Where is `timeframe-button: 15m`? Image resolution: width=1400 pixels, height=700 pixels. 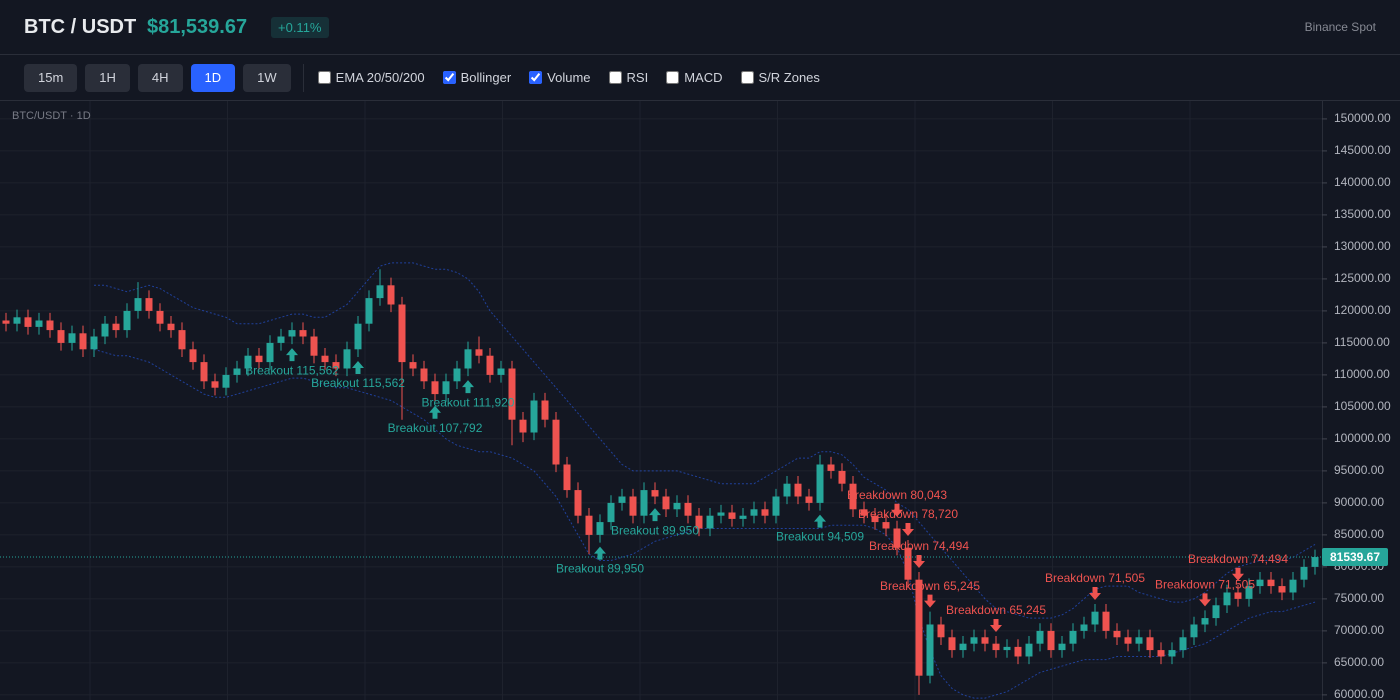
timeframe-button: 15m is located at coordinates (51, 77).